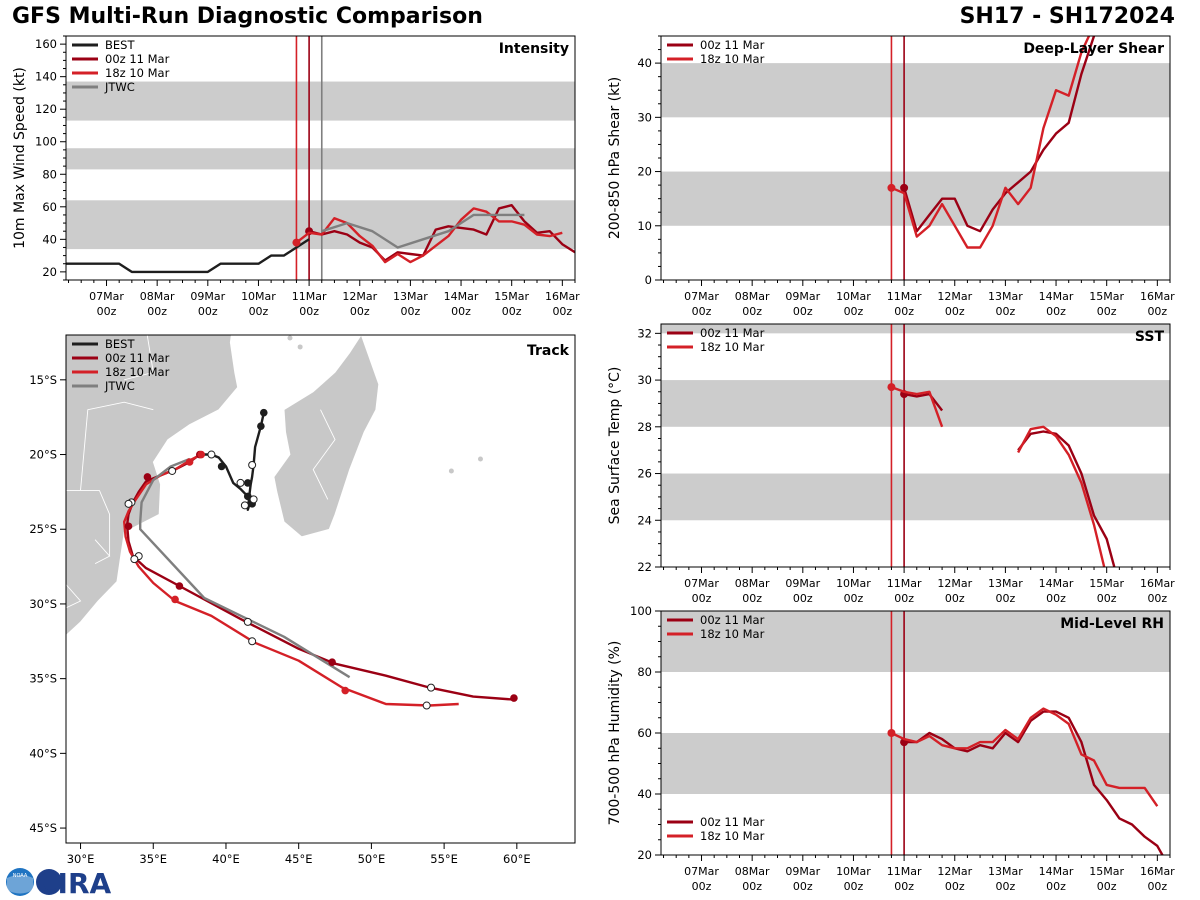  What do you see at coordinates (81, 859) in the screenshot?
I see `x-tick-label: 30°E` at bounding box center [81, 859].